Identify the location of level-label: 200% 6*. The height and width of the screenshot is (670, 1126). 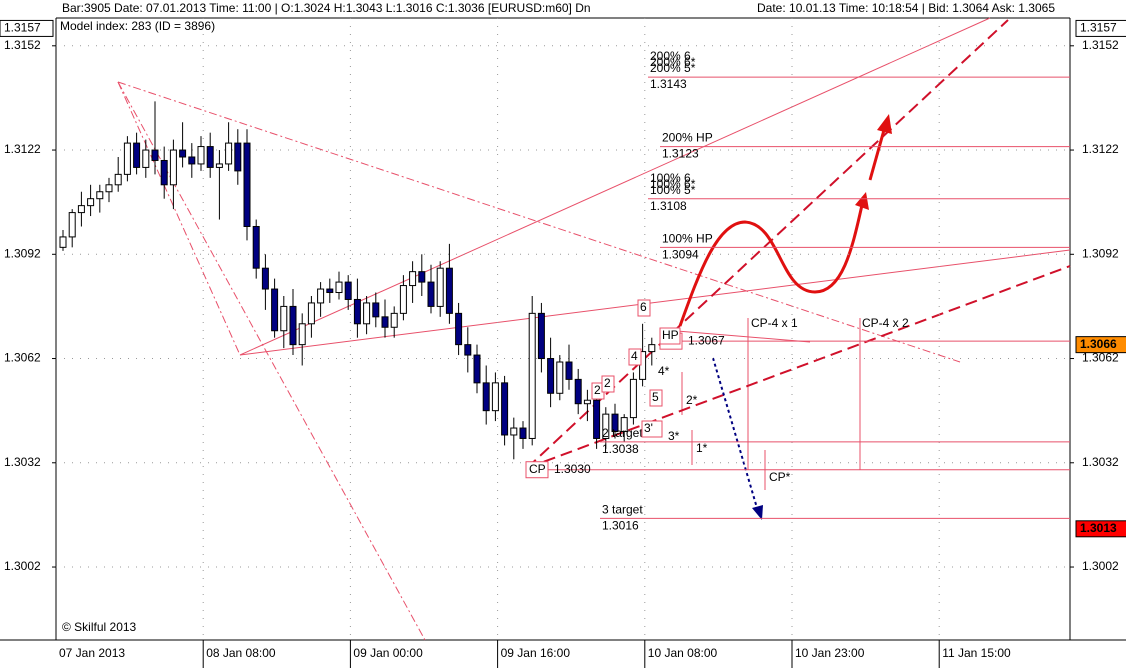
(673, 62).